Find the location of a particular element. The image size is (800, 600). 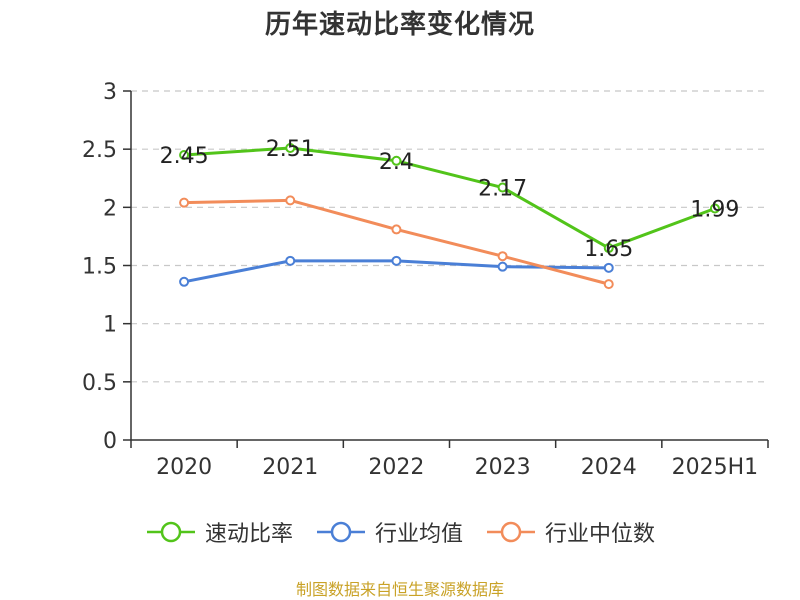

x-tick-label: 2020 is located at coordinates (184, 467).